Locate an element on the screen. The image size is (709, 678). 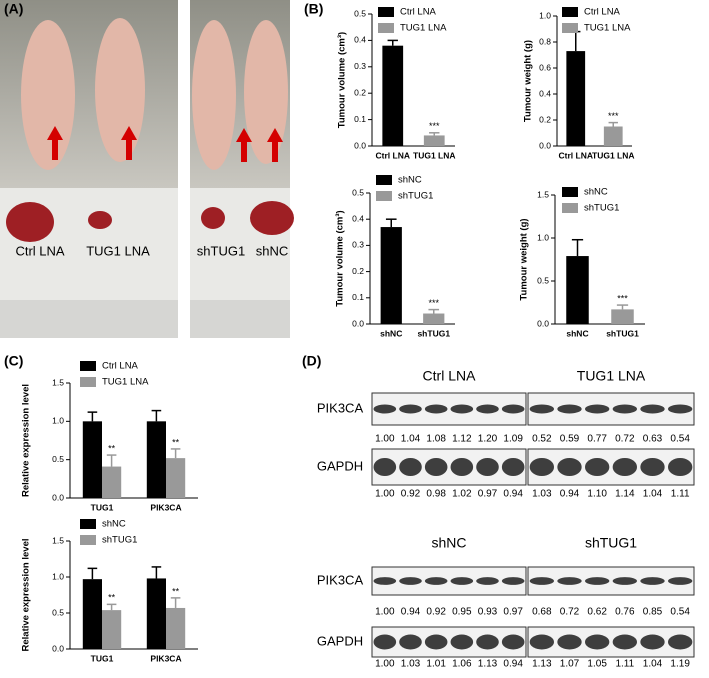
blot-value: 0.97 is located at coordinates (488, 494).